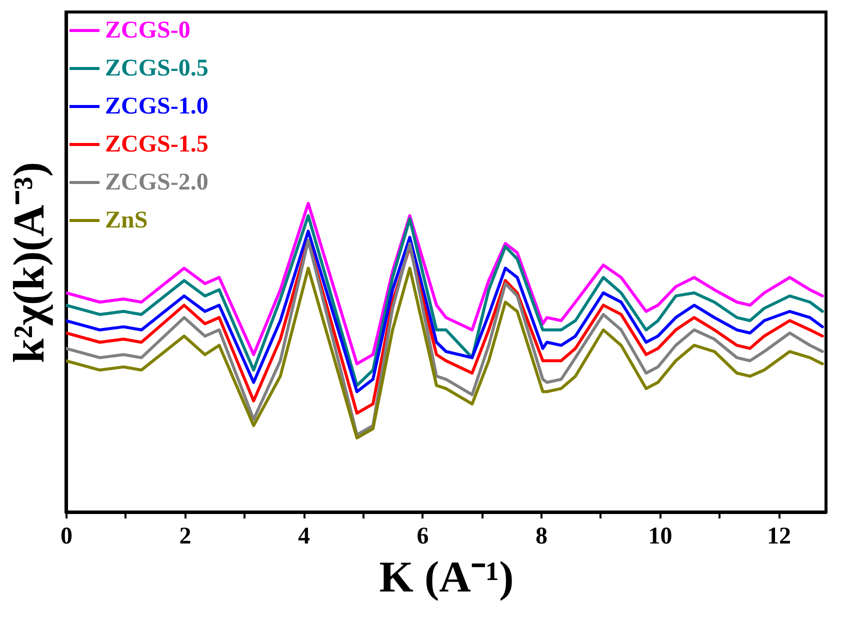 The width and height of the screenshot is (860, 617). What do you see at coordinates (304, 537) in the screenshot?
I see `x-tick-label: 4` at bounding box center [304, 537].